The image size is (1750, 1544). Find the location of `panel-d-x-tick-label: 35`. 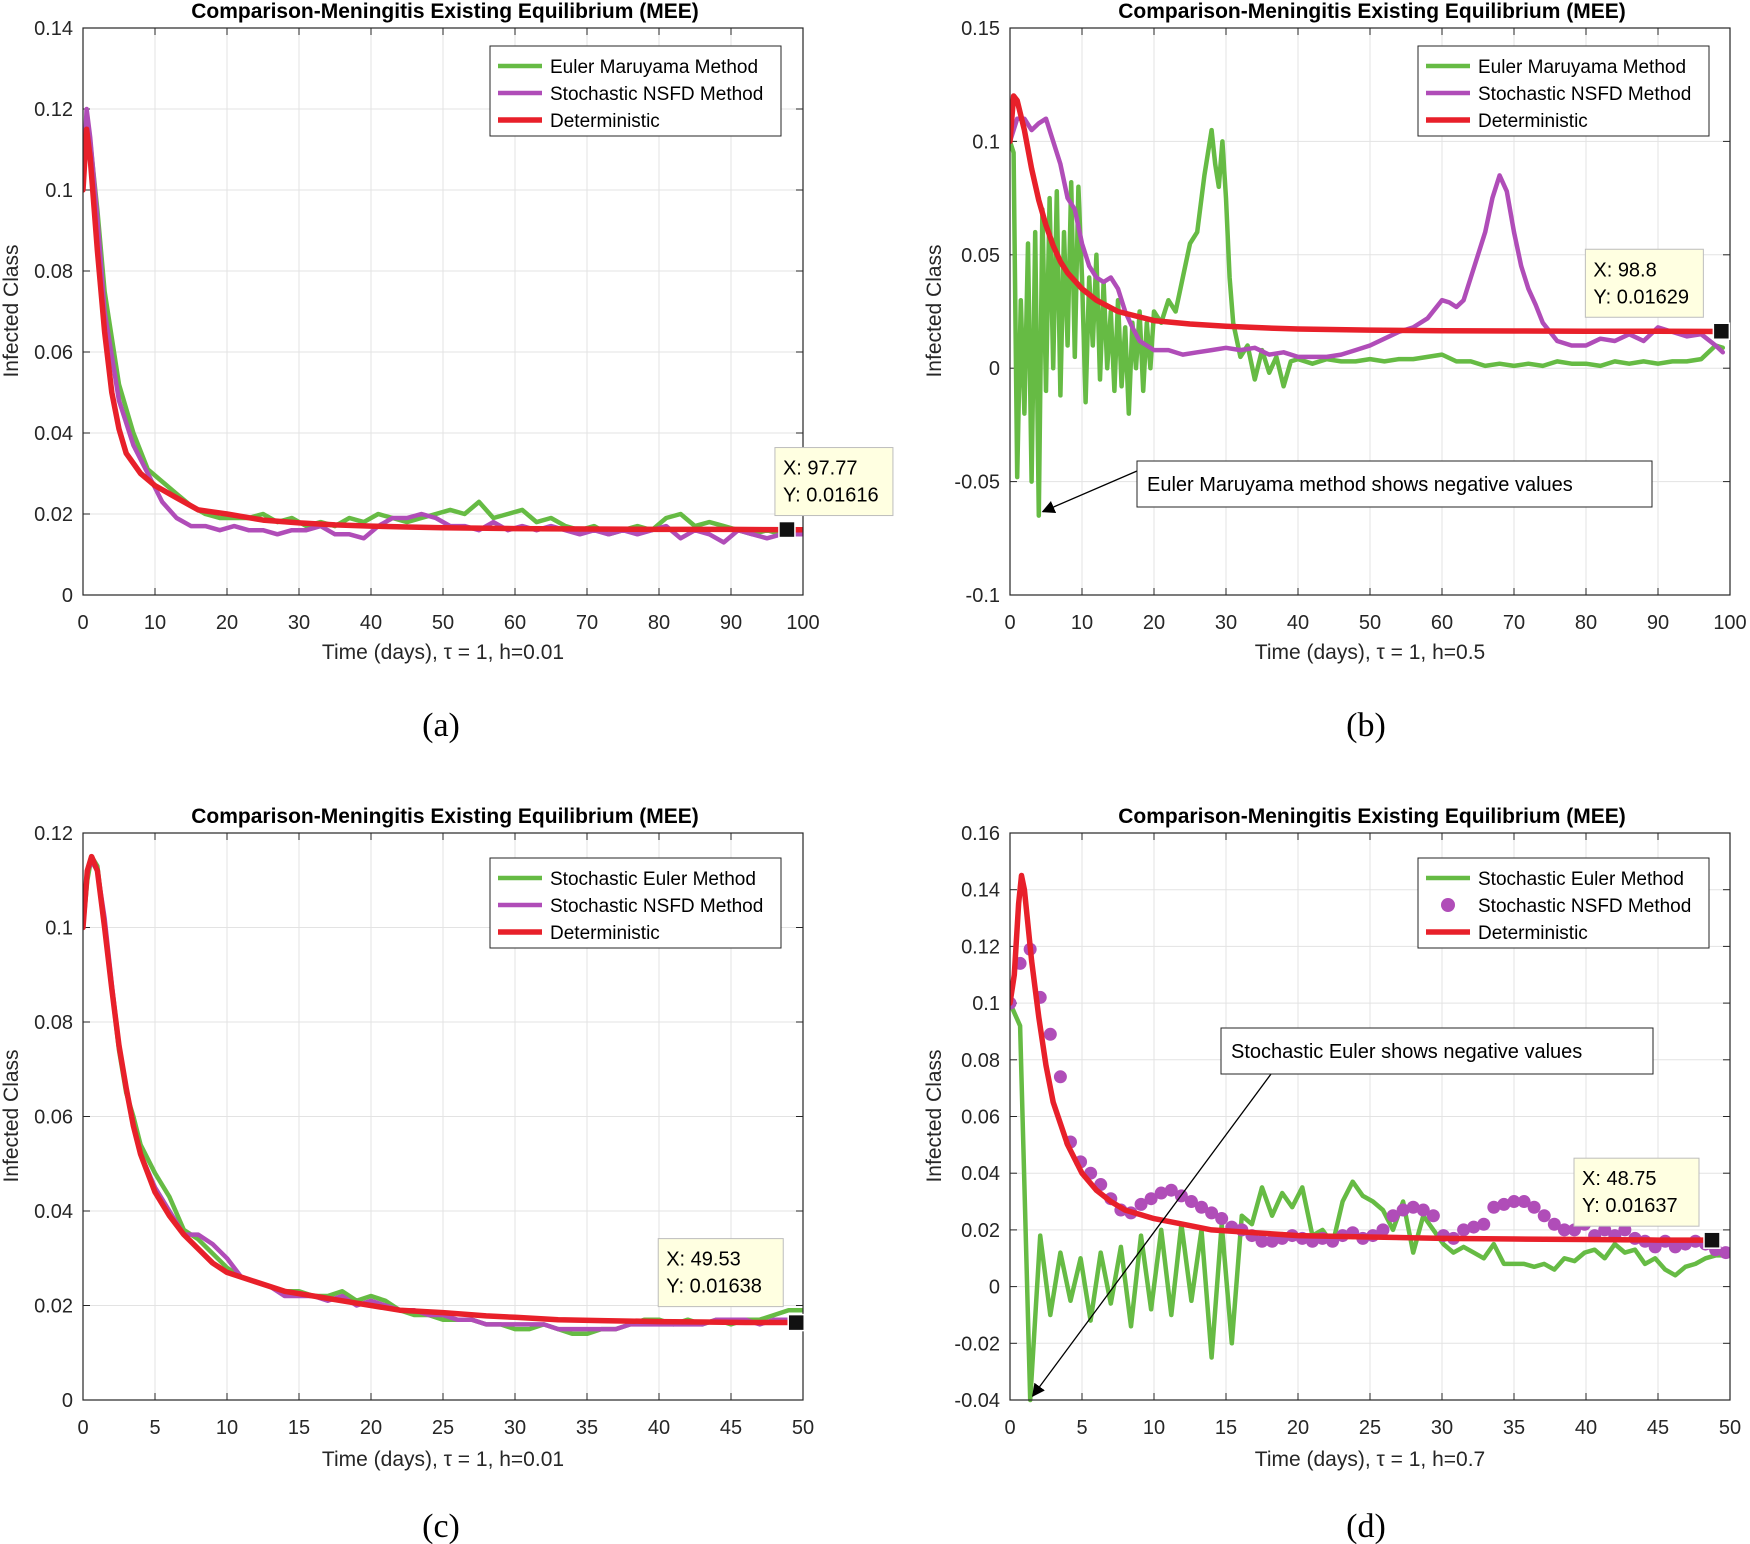

panel-d-x-tick-label: 35 is located at coordinates (1514, 1428).